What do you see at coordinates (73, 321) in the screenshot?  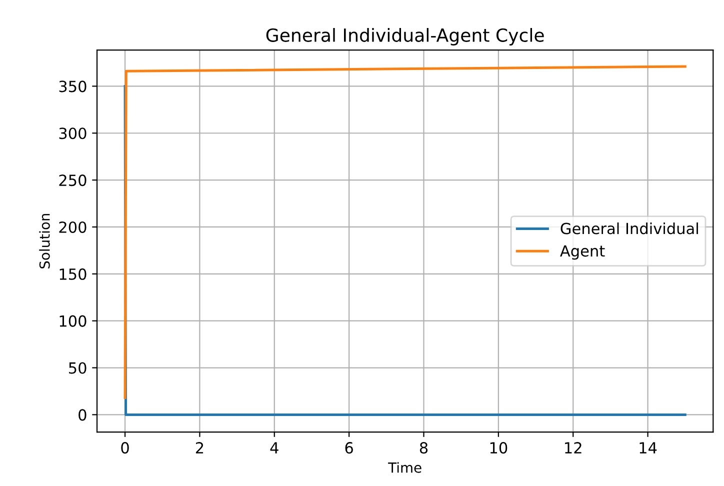 I see `y-tick-label: 100` at bounding box center [73, 321].